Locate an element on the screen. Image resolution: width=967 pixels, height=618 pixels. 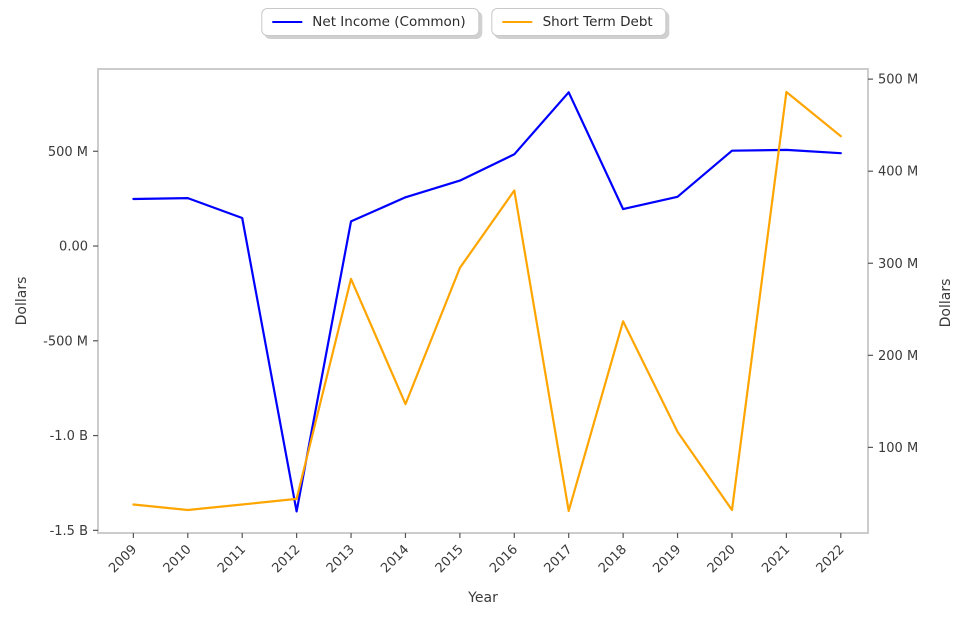
x-tick-label: 2022 is located at coordinates (831, 559).